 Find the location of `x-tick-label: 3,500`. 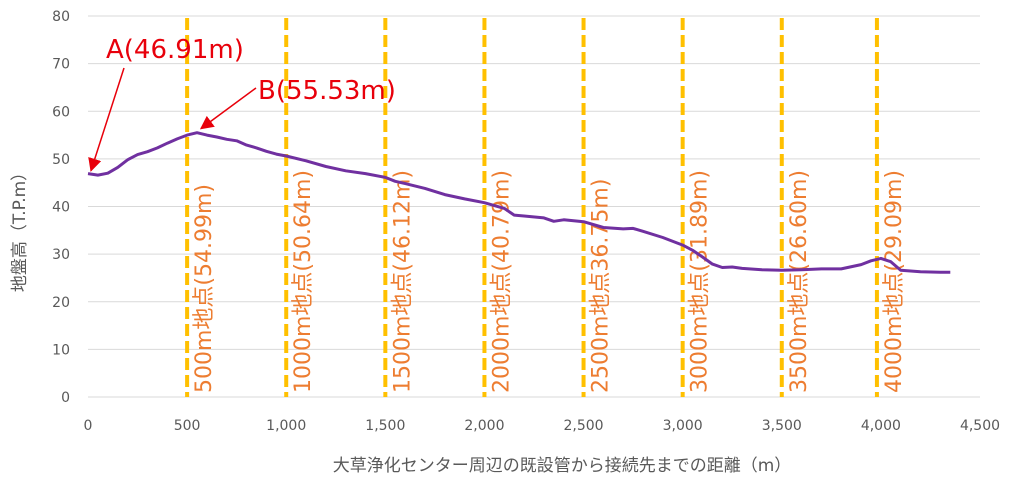

x-tick-label: 3,500 is located at coordinates (782, 426).